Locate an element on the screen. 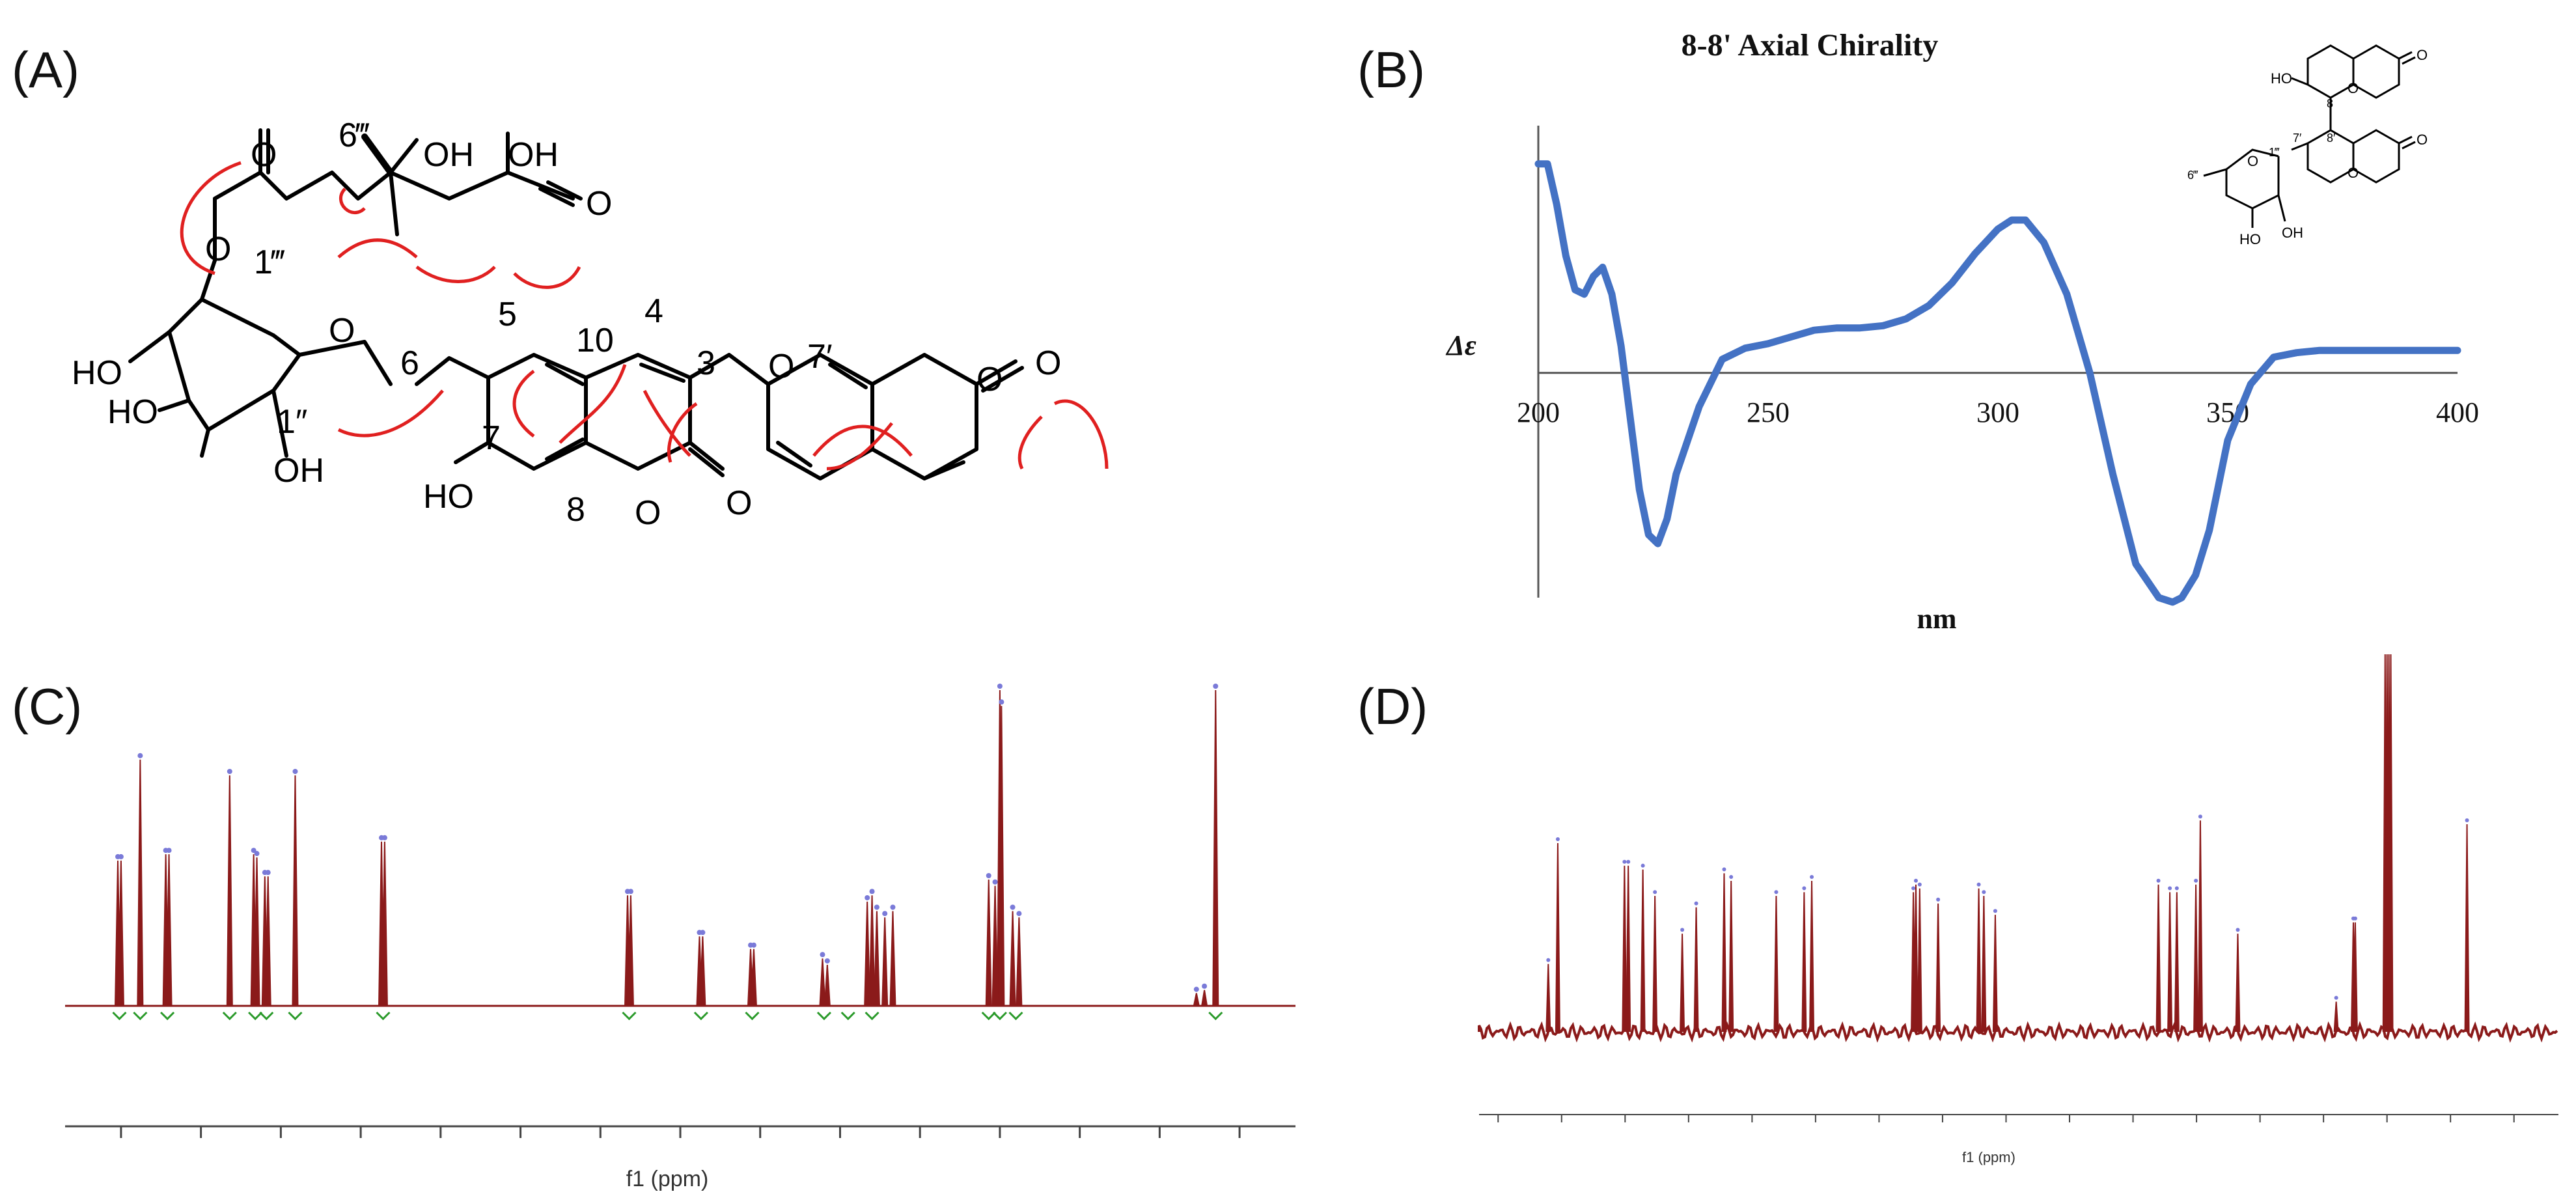 The image size is (2576, 1194). atom-label: 6 is located at coordinates (409, 363).